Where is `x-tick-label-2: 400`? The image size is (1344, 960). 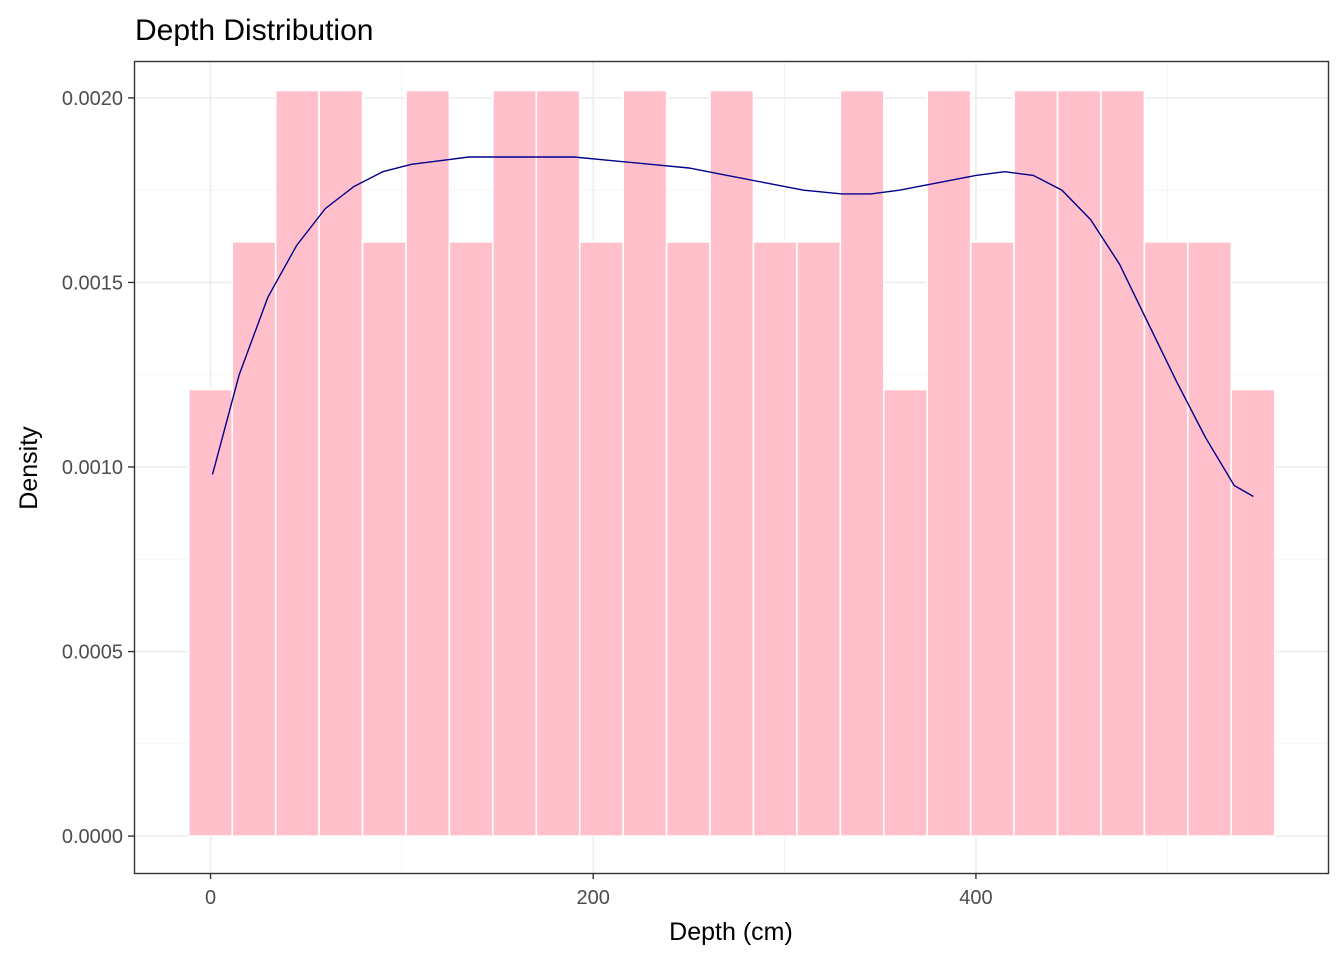 x-tick-label-2: 400 is located at coordinates (975, 898).